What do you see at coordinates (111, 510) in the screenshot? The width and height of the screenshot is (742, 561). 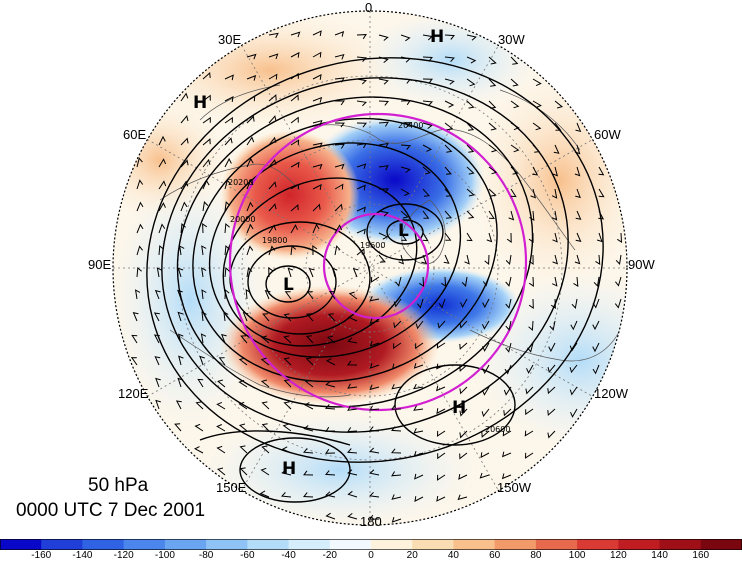 I see `valid-time-caption: 0000 UTC 7 Dec 2001` at bounding box center [111, 510].